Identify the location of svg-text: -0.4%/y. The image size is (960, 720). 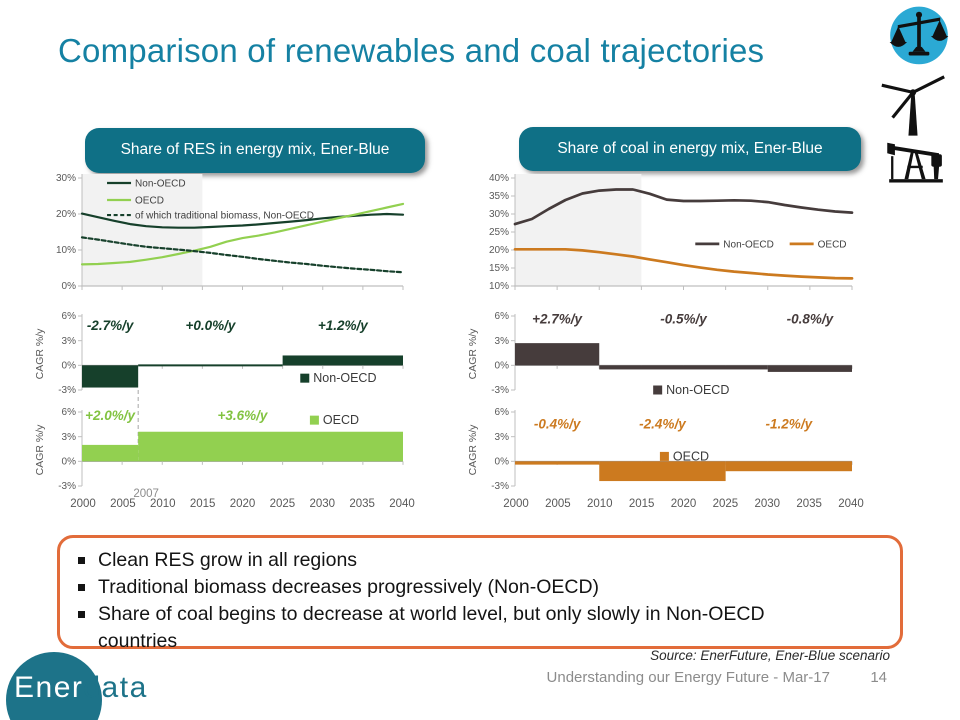
(558, 423).